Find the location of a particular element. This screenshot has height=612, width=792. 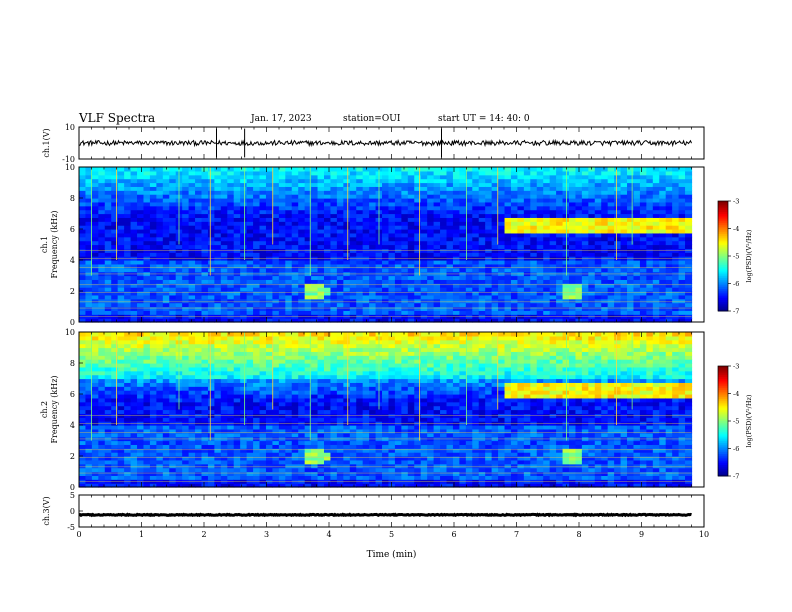

date-label: Jan. 17, 2023 is located at coordinates (281, 119).